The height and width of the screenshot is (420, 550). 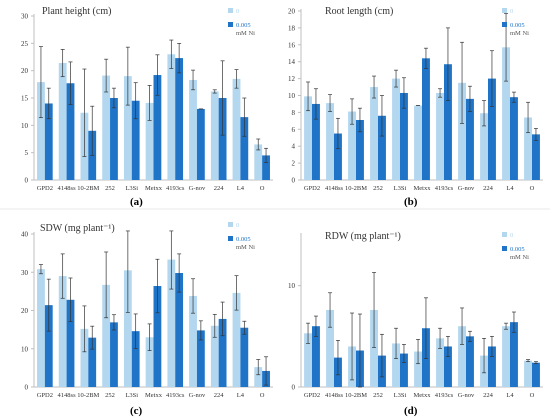 What do you see at coordinates (136, 202) in the screenshot?
I see `panel-a-letter: (a)` at bounding box center [136, 202].